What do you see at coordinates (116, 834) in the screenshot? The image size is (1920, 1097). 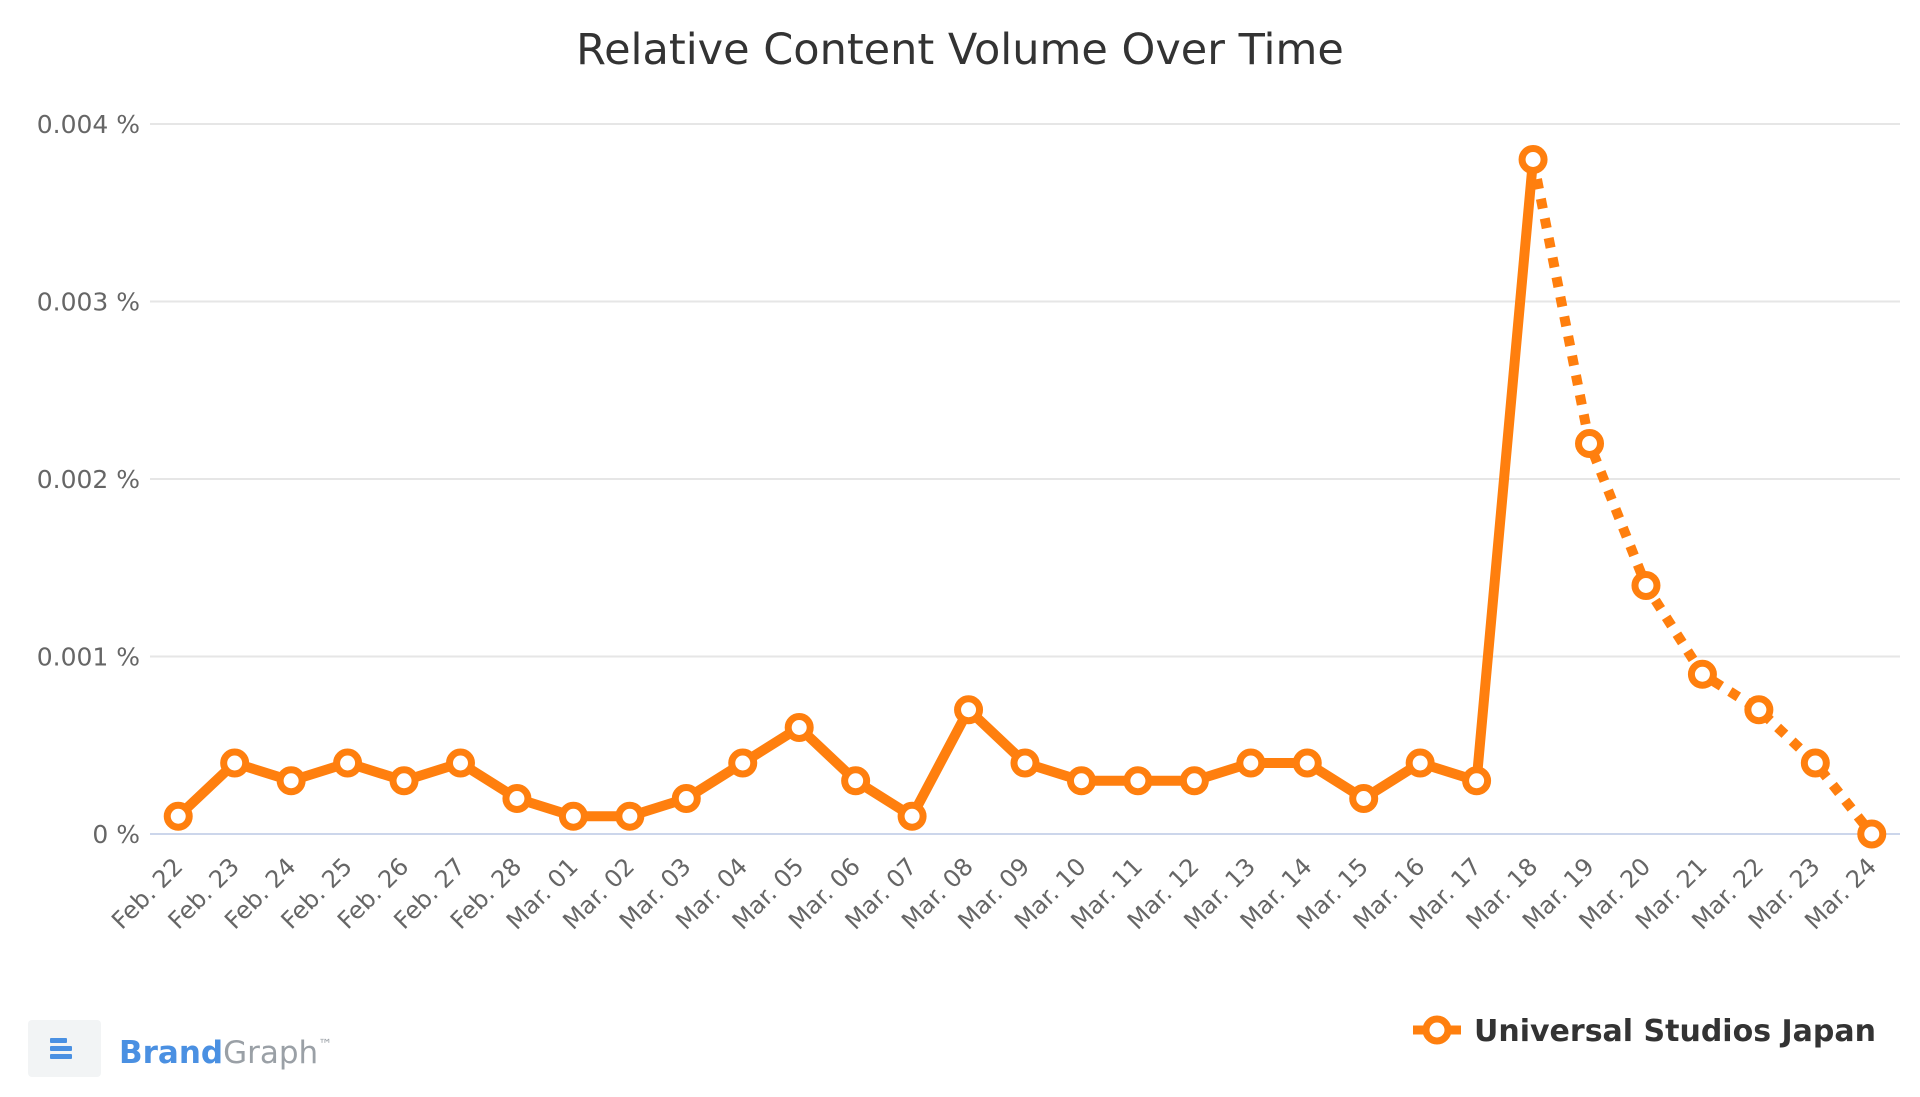 I see `y-tick-label: 0 %` at bounding box center [116, 834].